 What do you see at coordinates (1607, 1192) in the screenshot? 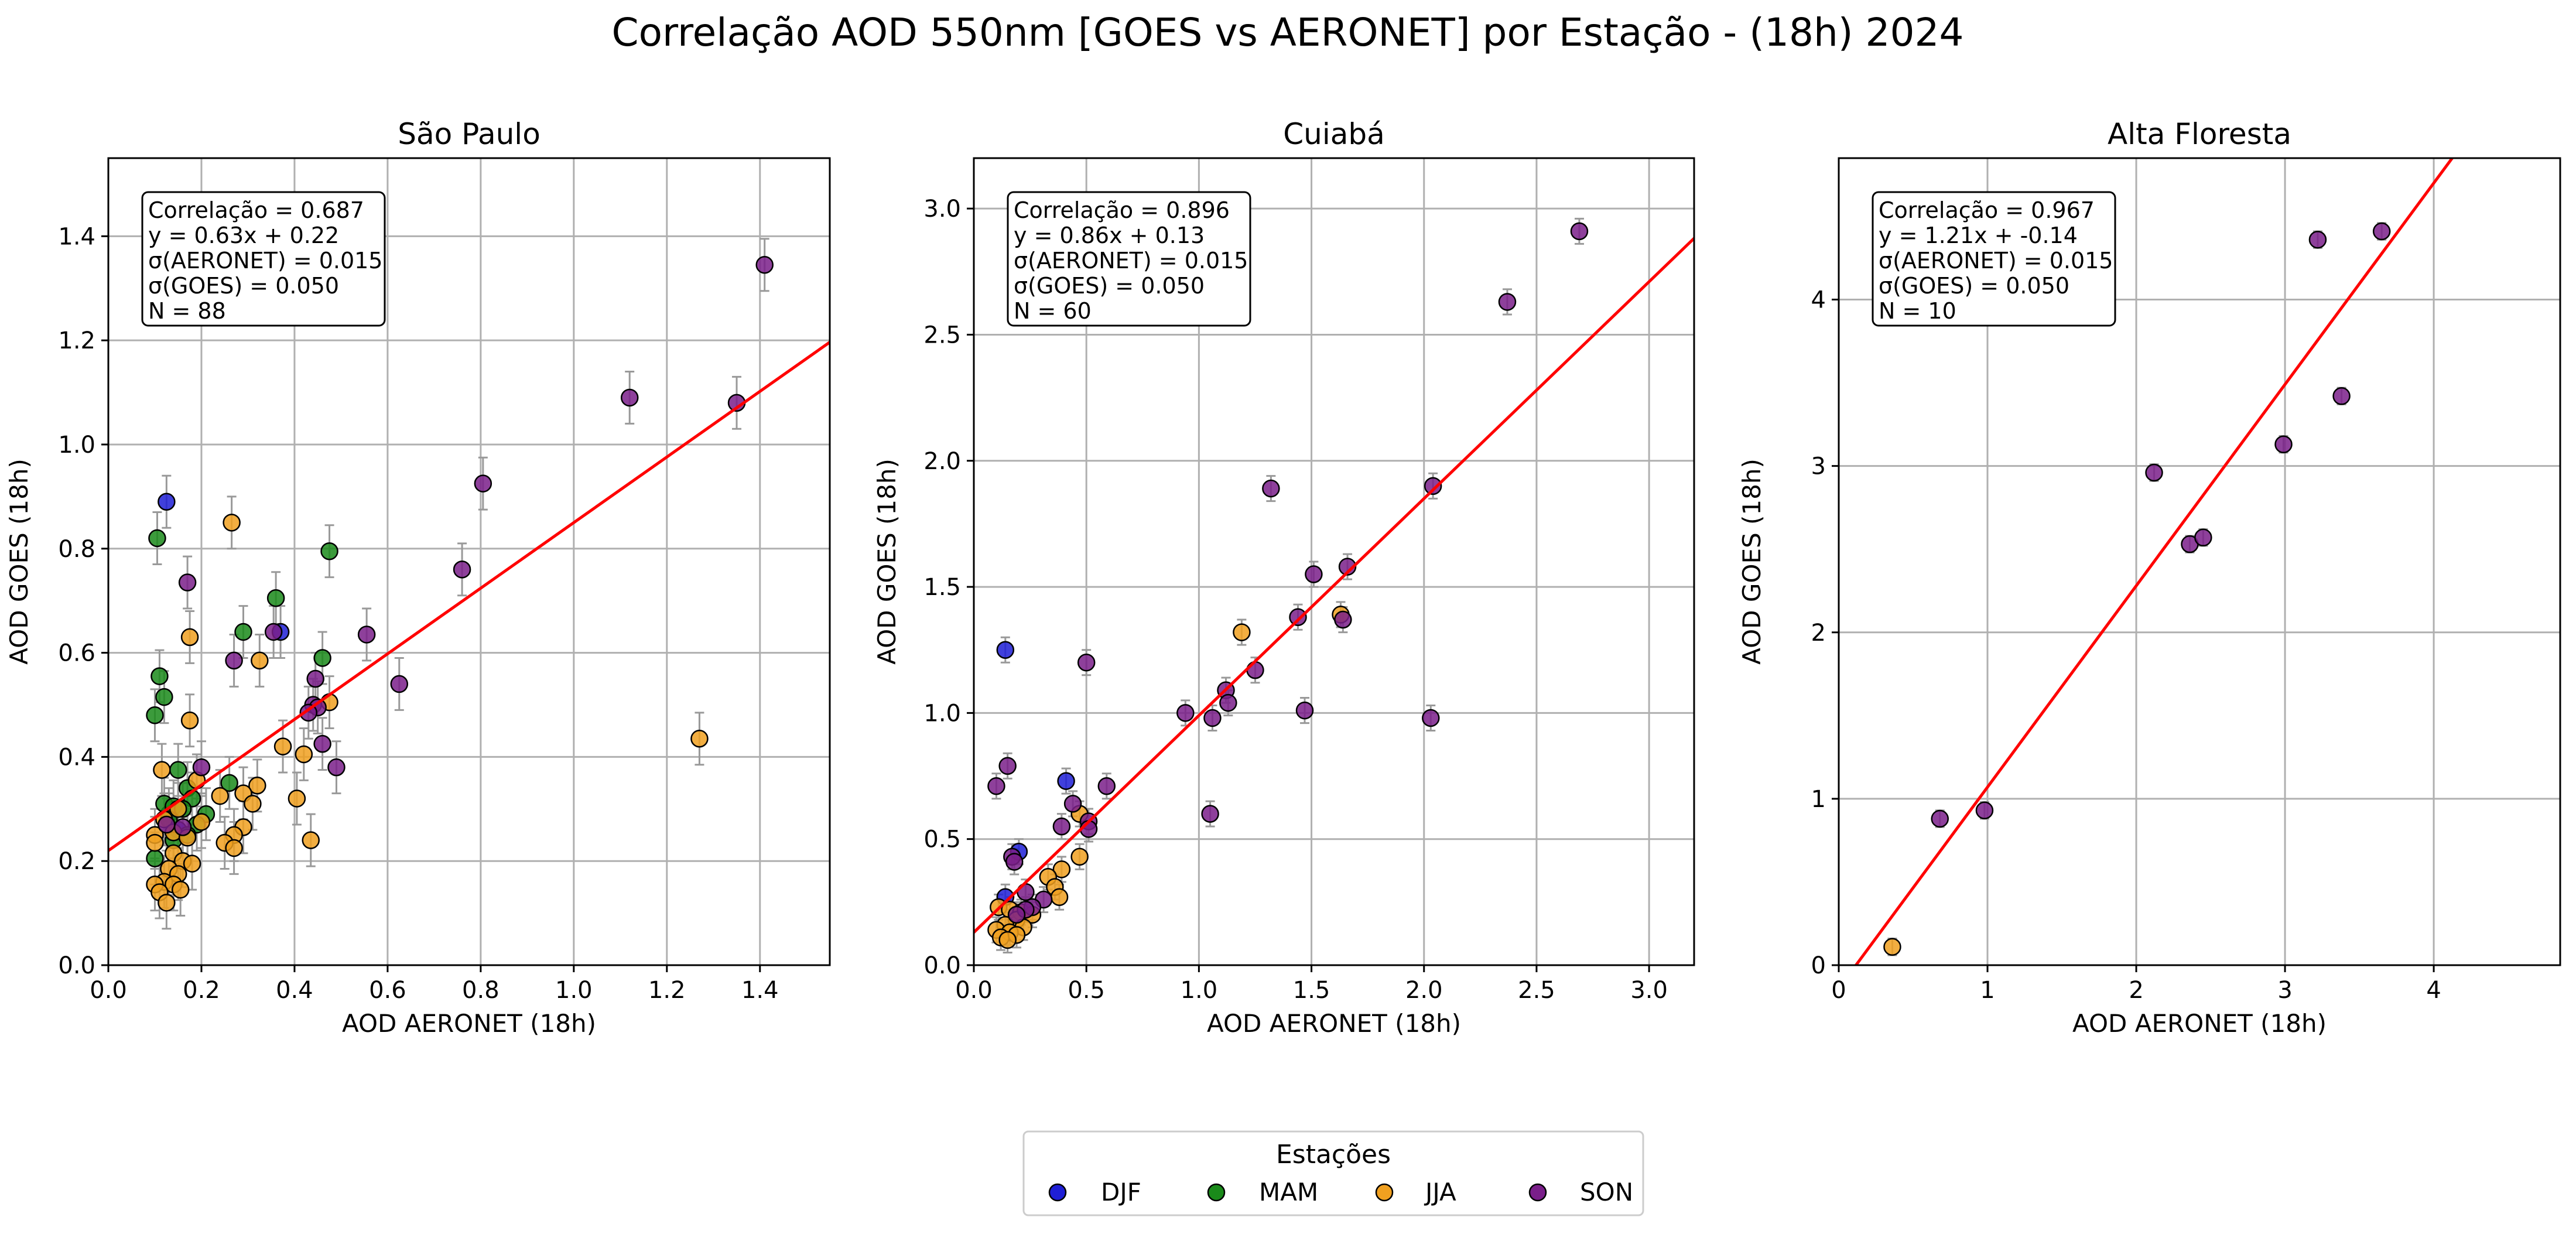
I see `legend-label-son: SON` at bounding box center [1607, 1192].